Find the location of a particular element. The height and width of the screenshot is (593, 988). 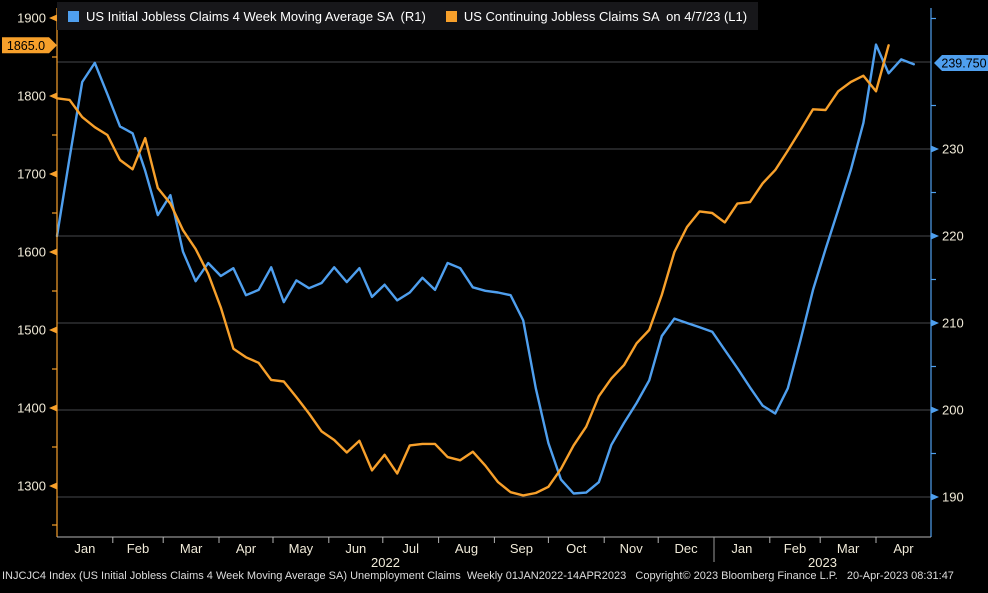

initial-claims-swatch-icon is located at coordinates (73, 16).